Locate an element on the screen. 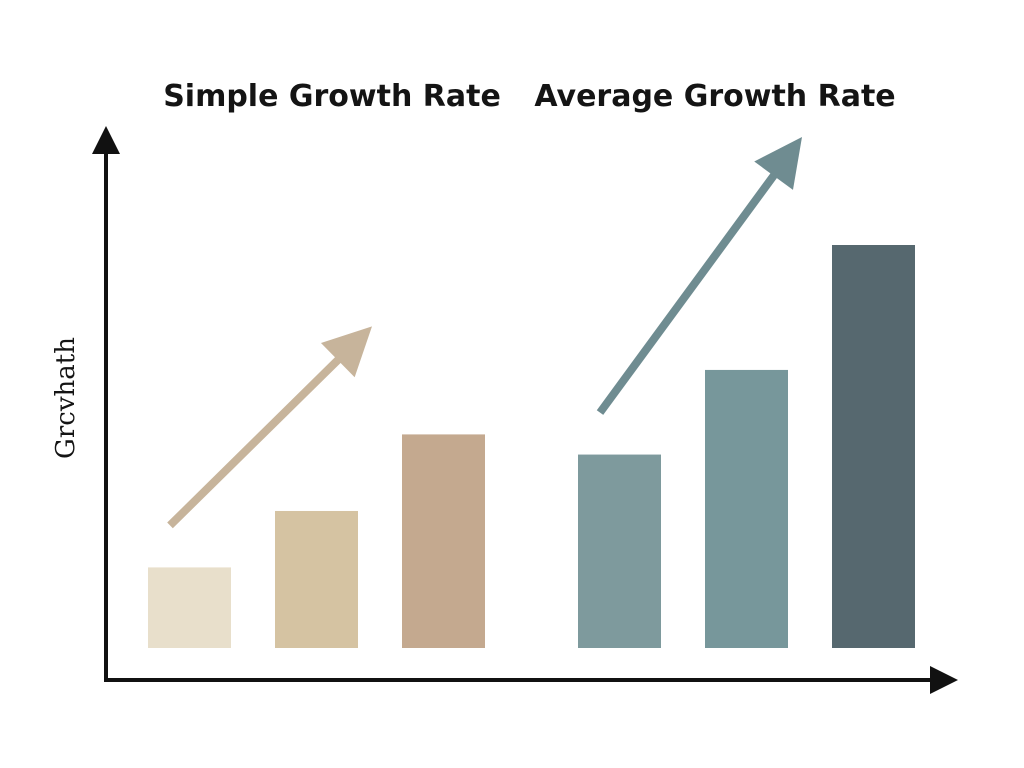 The height and width of the screenshot is (768, 1024). y-axis-label: Grcvhath is located at coordinates (66, 398).